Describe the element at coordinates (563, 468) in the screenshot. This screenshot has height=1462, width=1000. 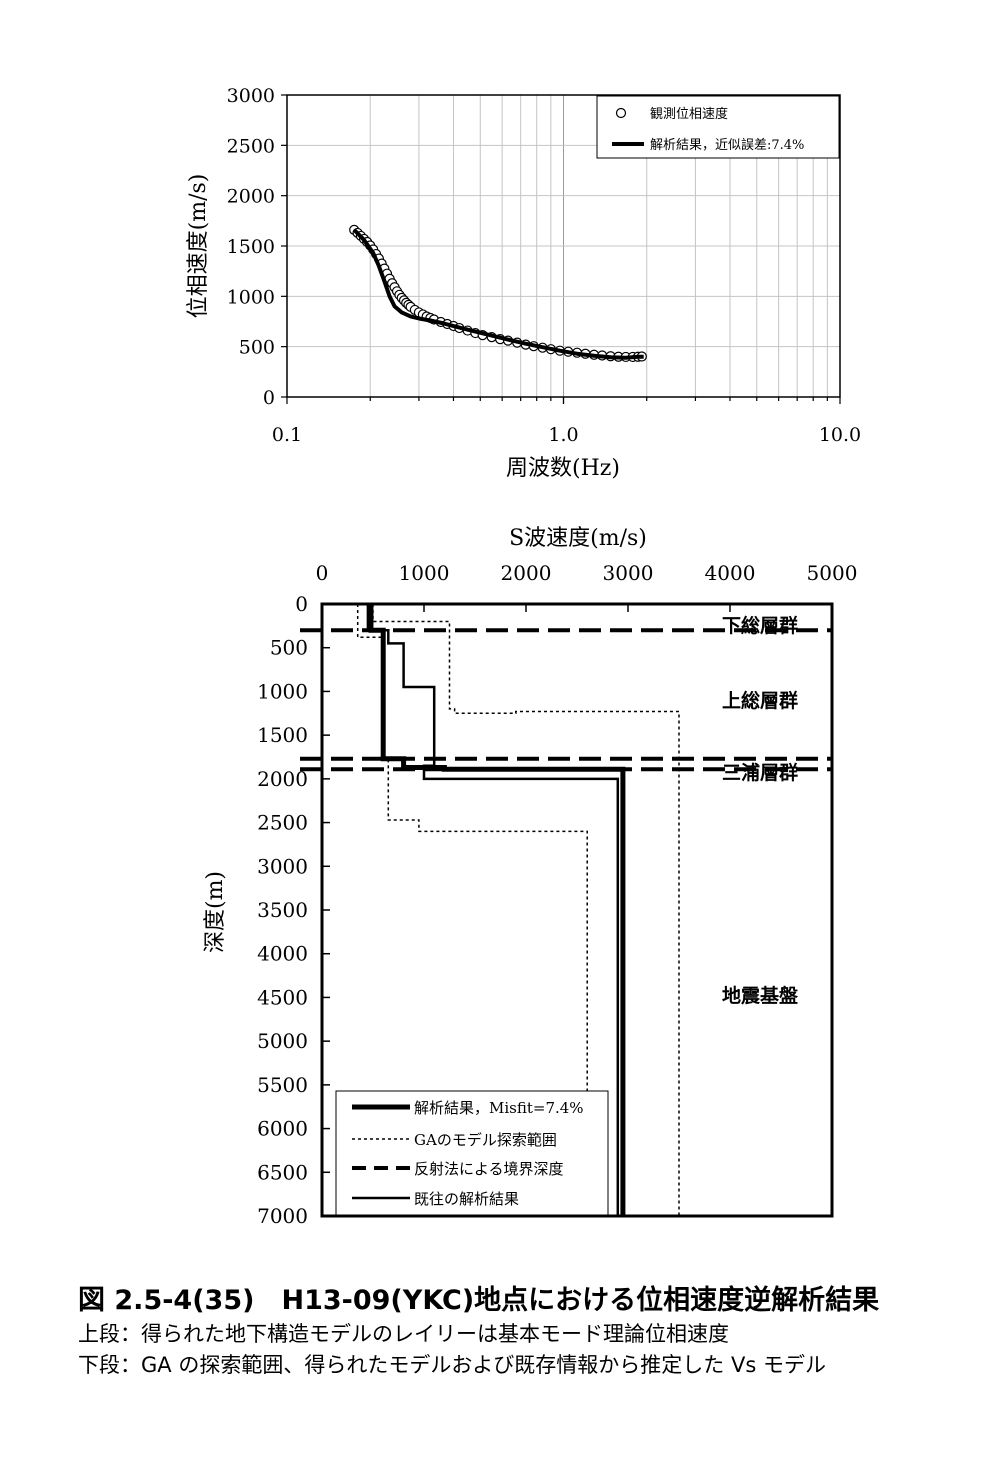
I see `x-axis-label: 周波数(Hz)` at that location.